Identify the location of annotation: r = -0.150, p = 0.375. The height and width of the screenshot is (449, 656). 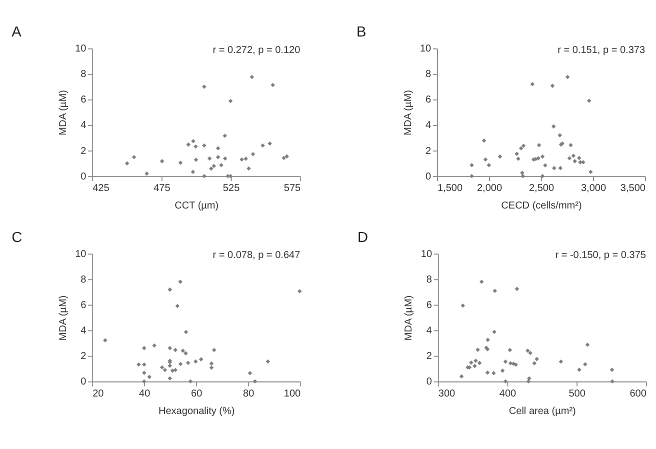
(600, 256).